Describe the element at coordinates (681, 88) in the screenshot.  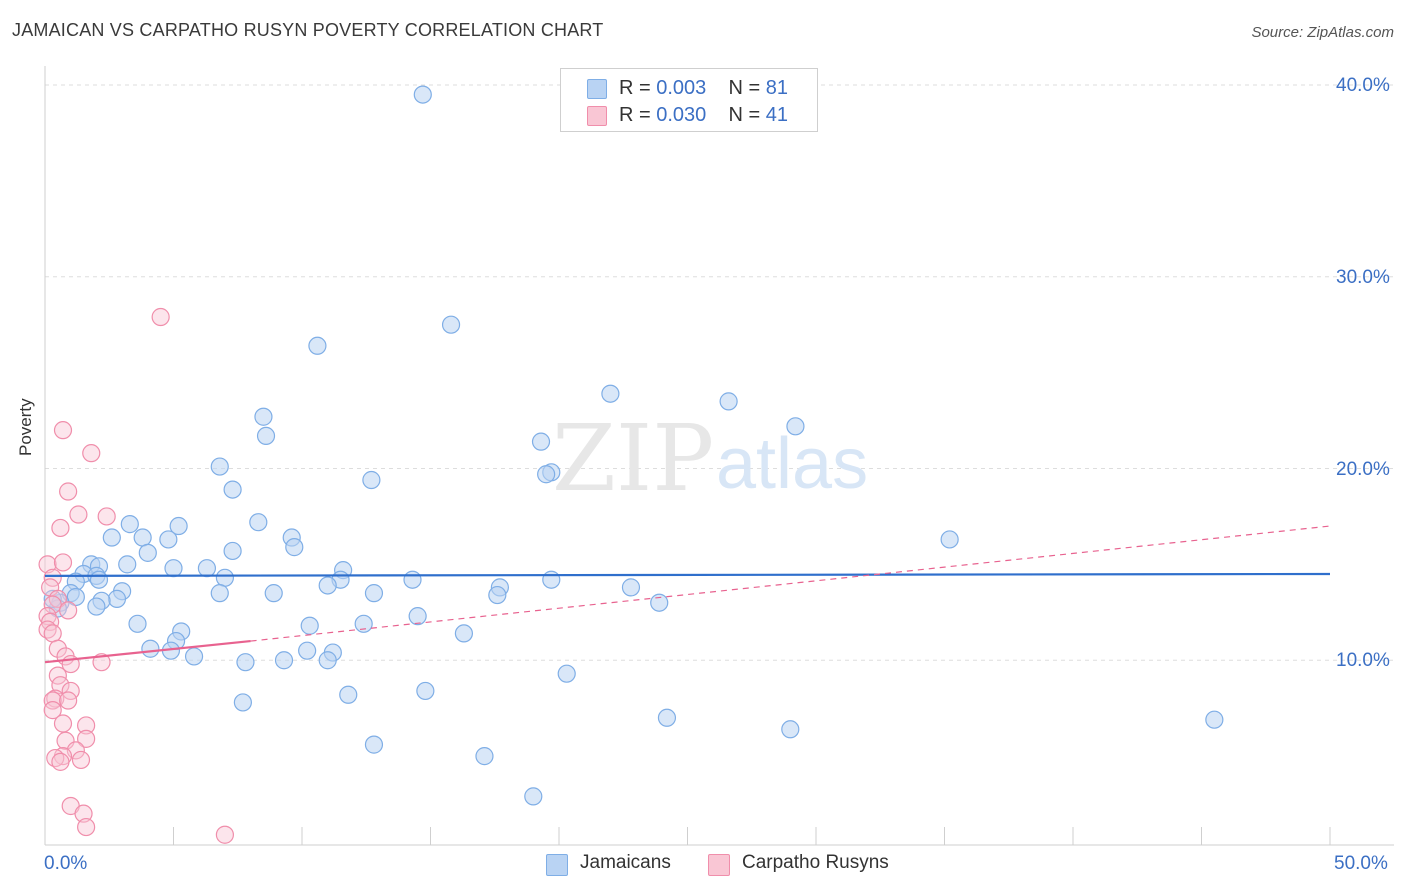
I see `legend-r-value: 0.003` at that location.